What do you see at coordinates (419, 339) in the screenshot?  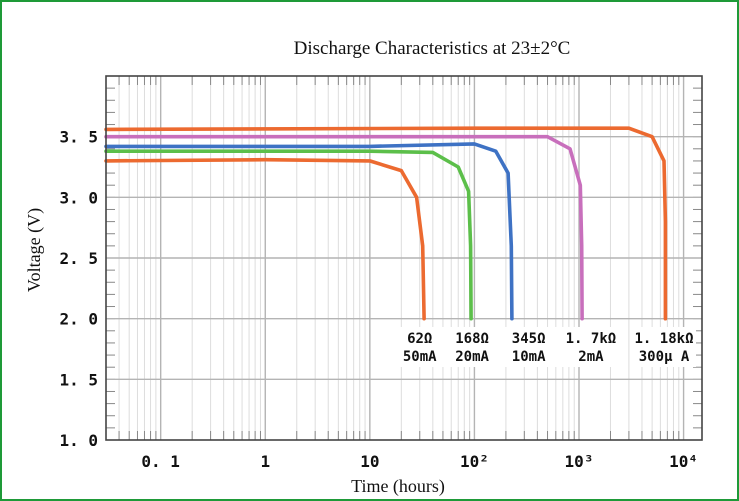 I see `annotation-resistance-label: 62Ω` at bounding box center [419, 339].